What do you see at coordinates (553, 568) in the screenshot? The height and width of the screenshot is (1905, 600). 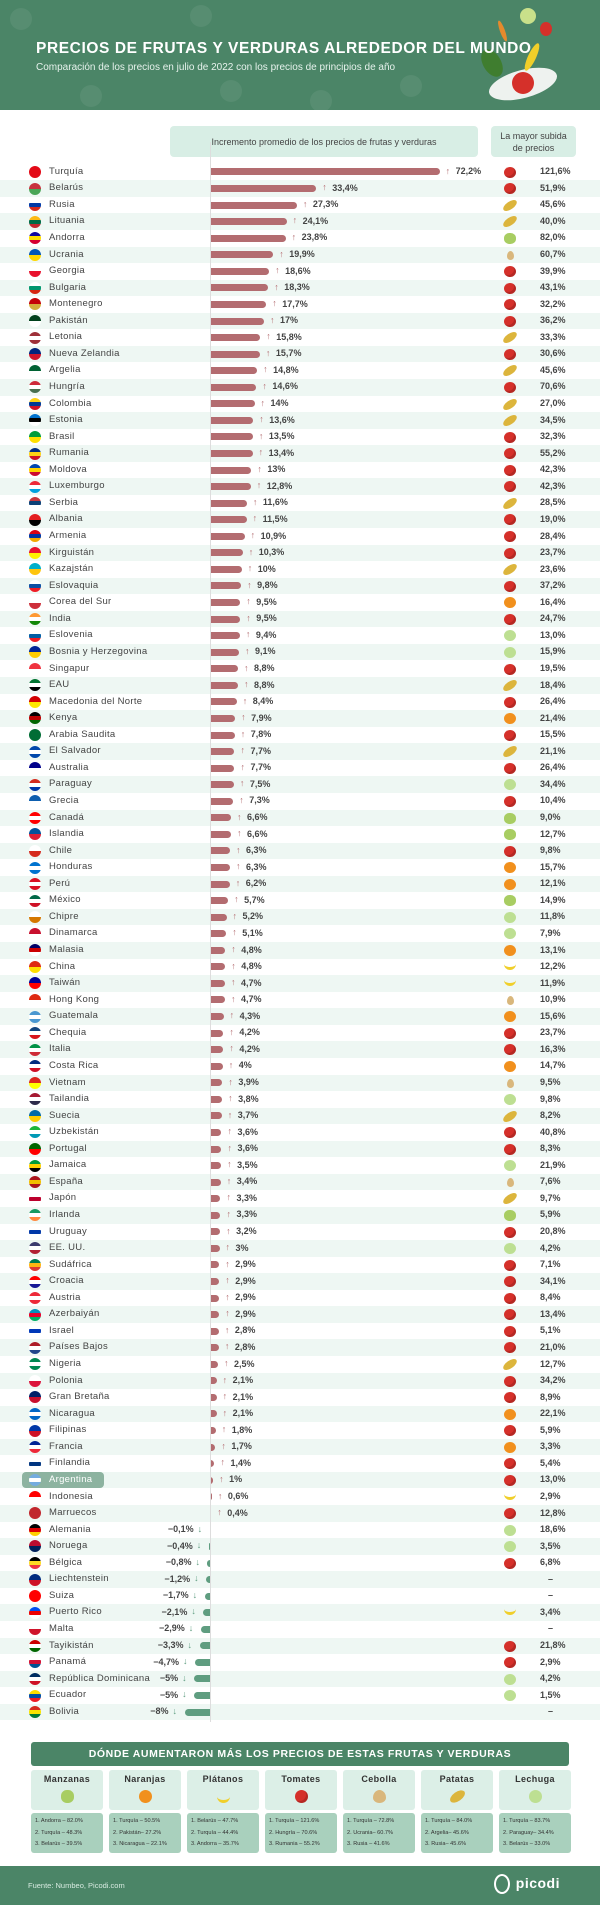 I see `top-rise-value: 23,6%` at bounding box center [553, 568].